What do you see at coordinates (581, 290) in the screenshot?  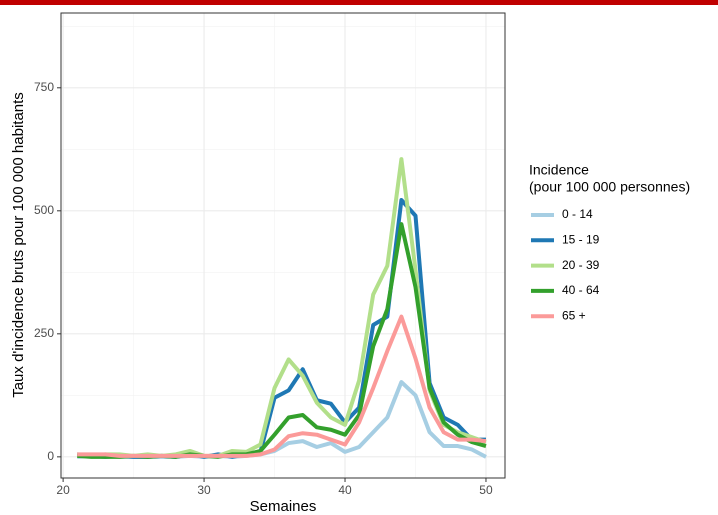 I see `legend-label: 40 - 64` at bounding box center [581, 290].